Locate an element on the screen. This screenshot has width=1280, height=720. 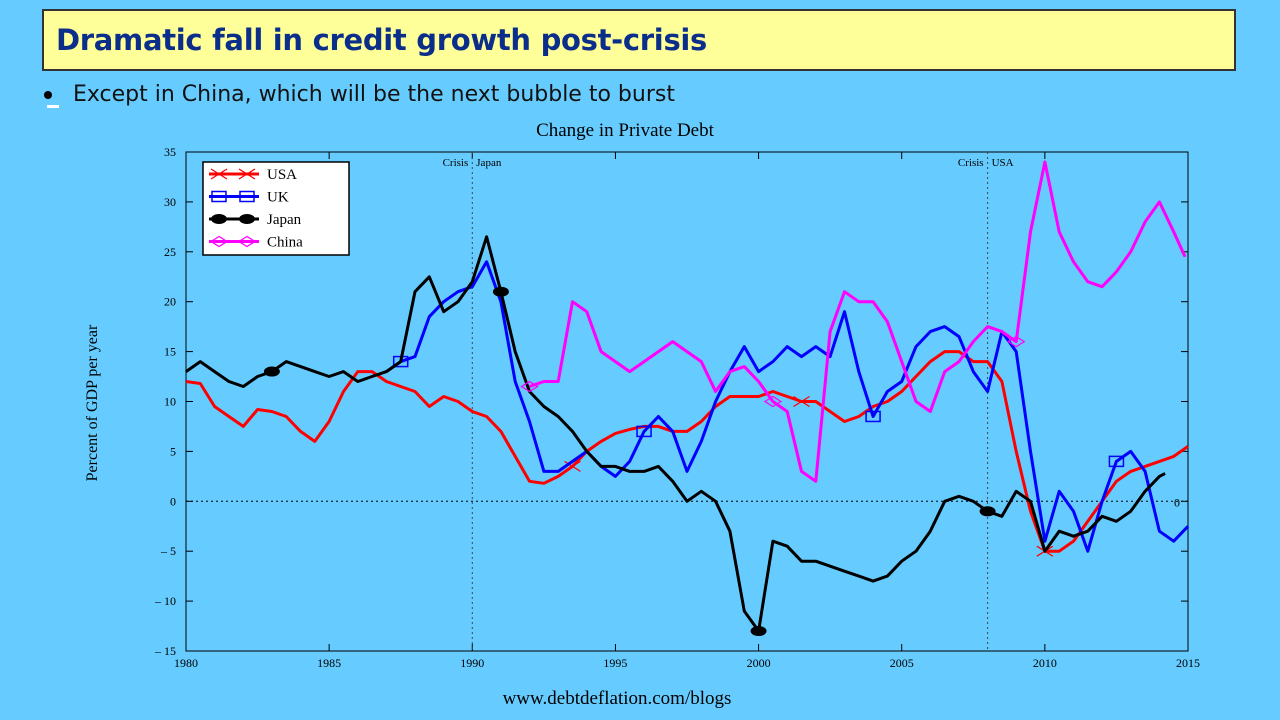
y-tick-label: – 10 is located at coordinates (165, 601).